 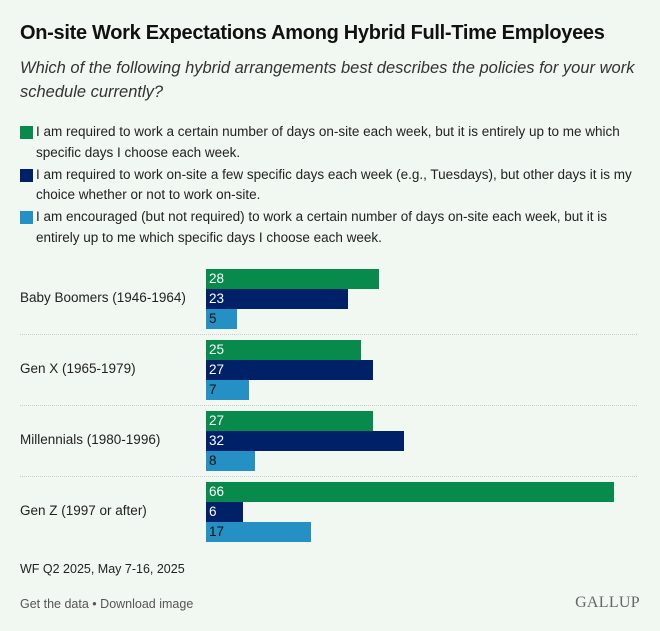 I want to click on get-data-link: Get the data, so click(x=54, y=604).